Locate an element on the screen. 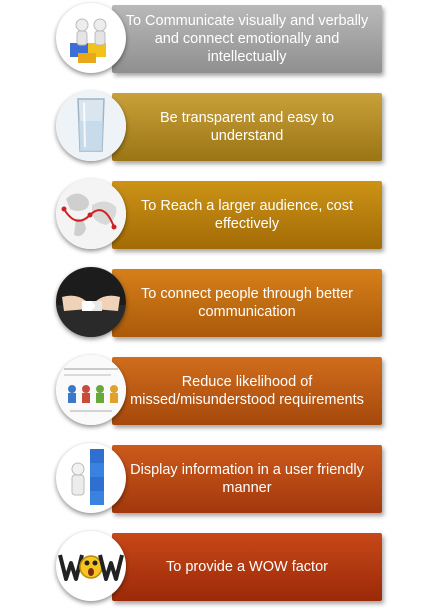 The height and width of the screenshot is (610, 440). glass-water-icon is located at coordinates (91, 126).